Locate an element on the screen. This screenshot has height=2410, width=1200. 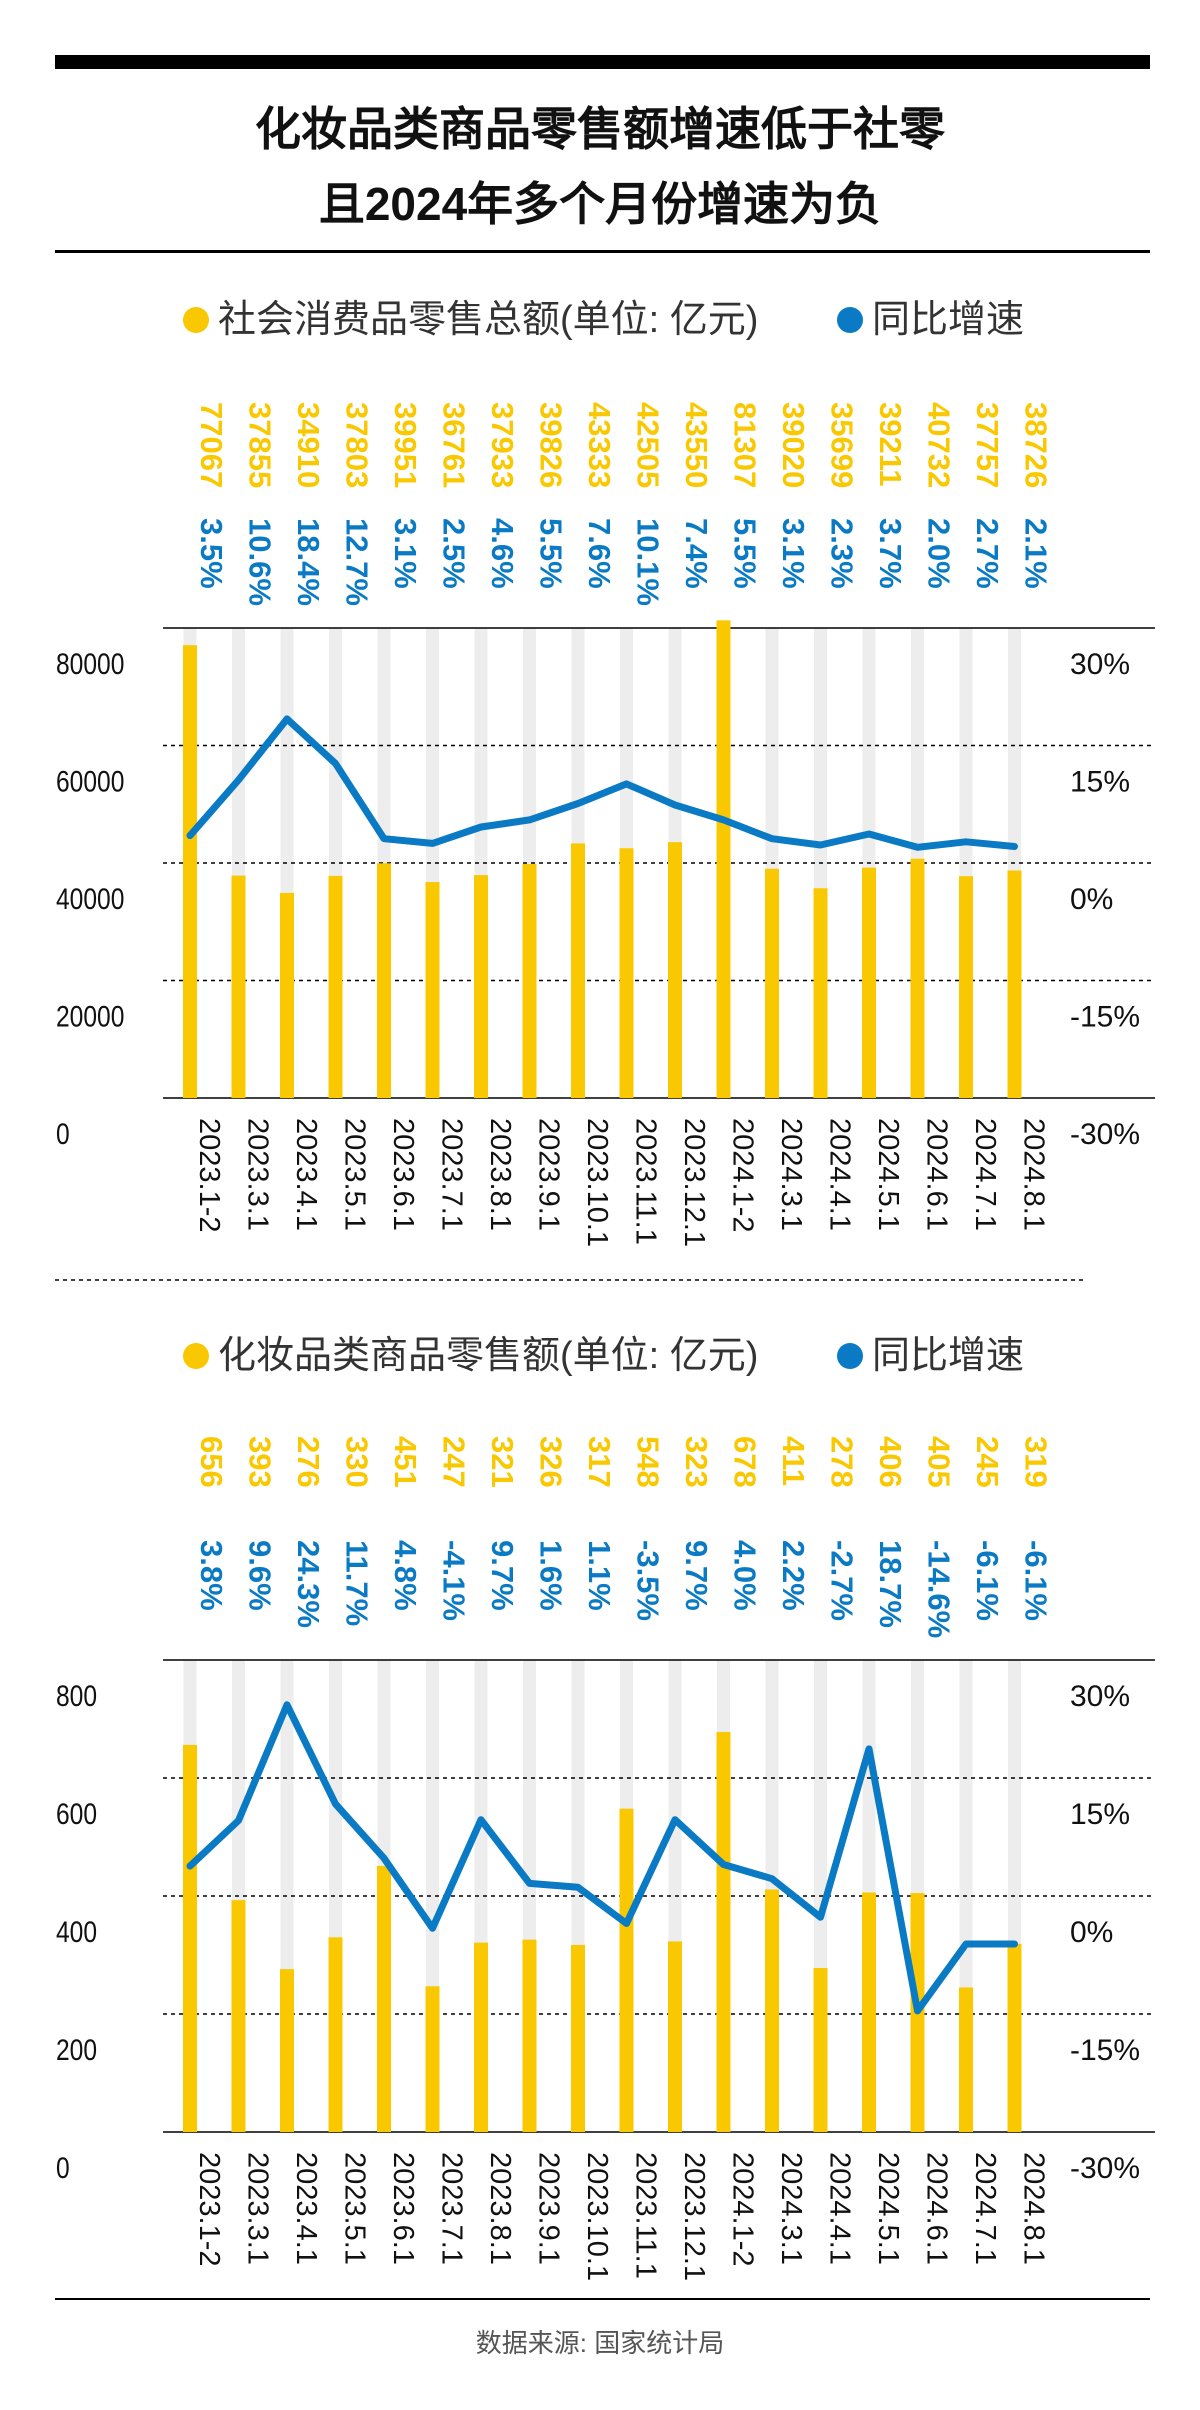
rate-label: 2.5% is located at coordinates (454, 553).